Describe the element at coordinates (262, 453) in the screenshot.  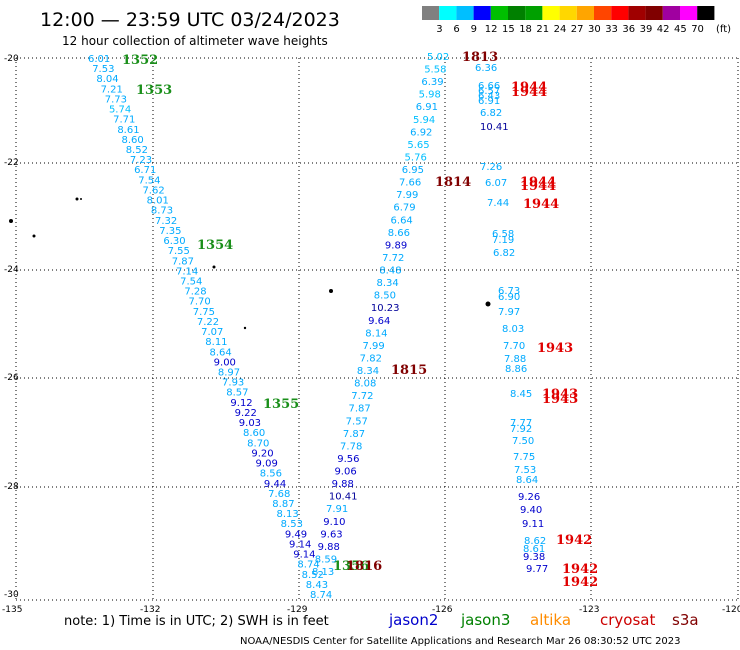
I see `wave-height-value: 9.20` at that location.